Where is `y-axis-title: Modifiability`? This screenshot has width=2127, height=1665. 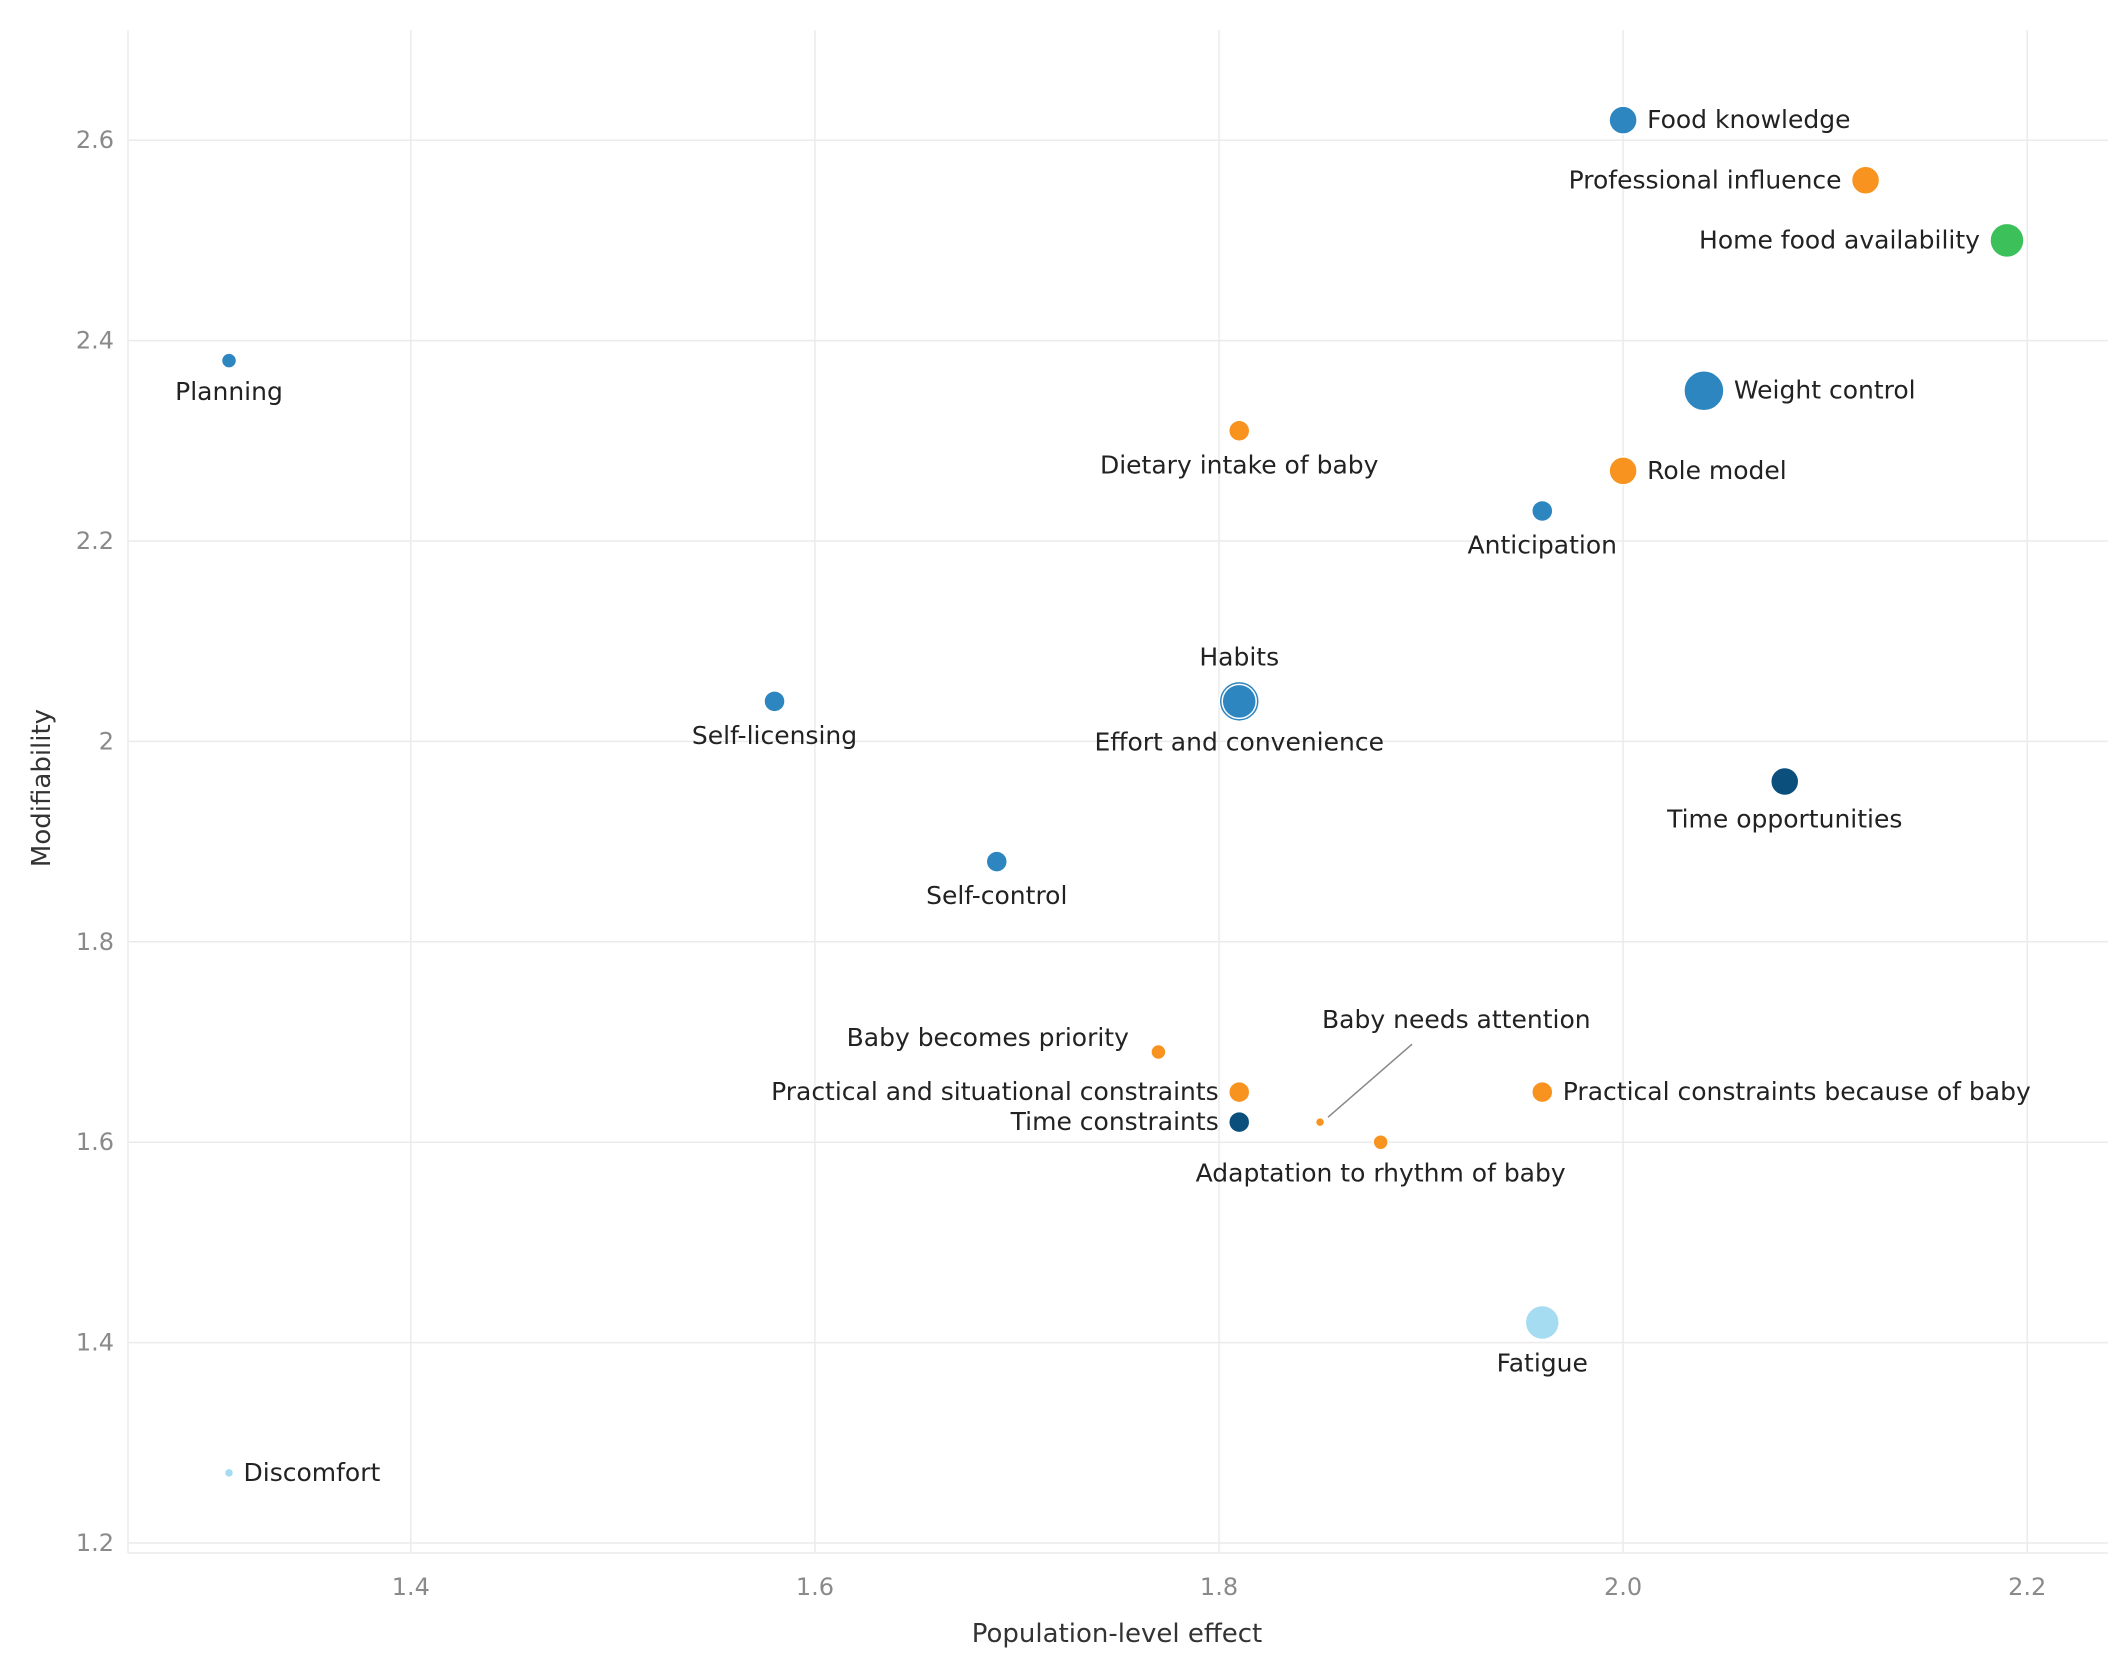
y-axis-title: Modifiability is located at coordinates (42, 788).